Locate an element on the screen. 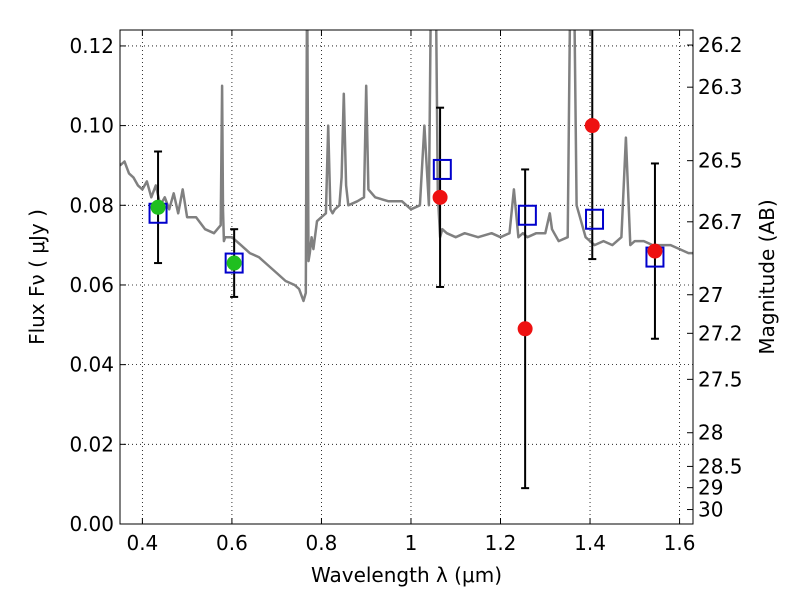  y2-axis-title: Magnitude (AB) is located at coordinates (767, 276).